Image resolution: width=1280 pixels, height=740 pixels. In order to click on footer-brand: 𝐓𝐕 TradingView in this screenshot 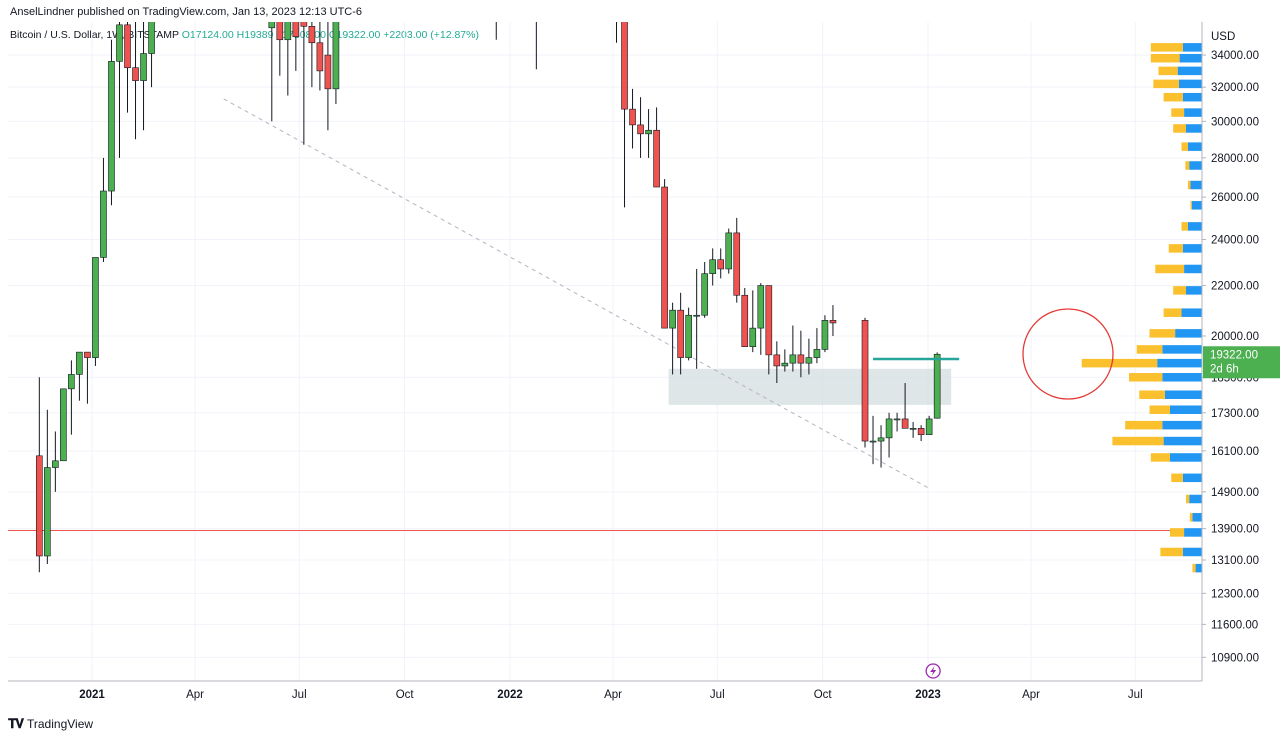, I will do `click(50, 724)`.